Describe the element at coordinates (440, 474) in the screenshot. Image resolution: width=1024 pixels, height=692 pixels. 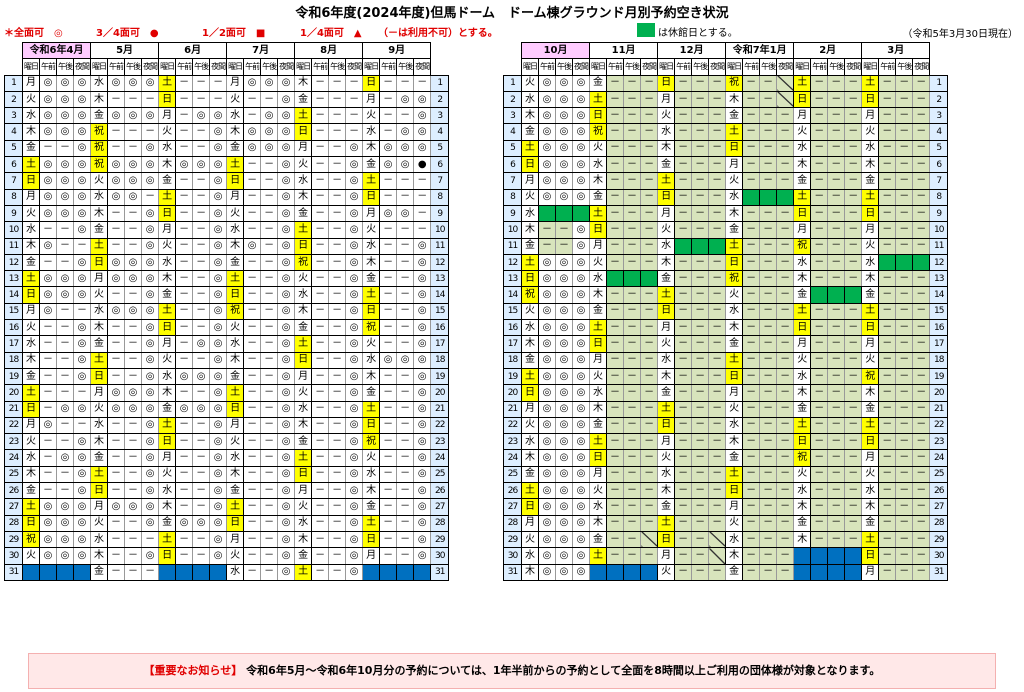
I see `day-number: 25` at that location.